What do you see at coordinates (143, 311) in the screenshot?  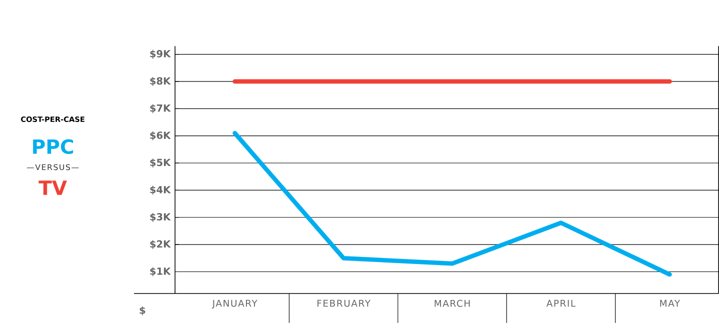 I see `y-axis-title: $` at bounding box center [143, 311].